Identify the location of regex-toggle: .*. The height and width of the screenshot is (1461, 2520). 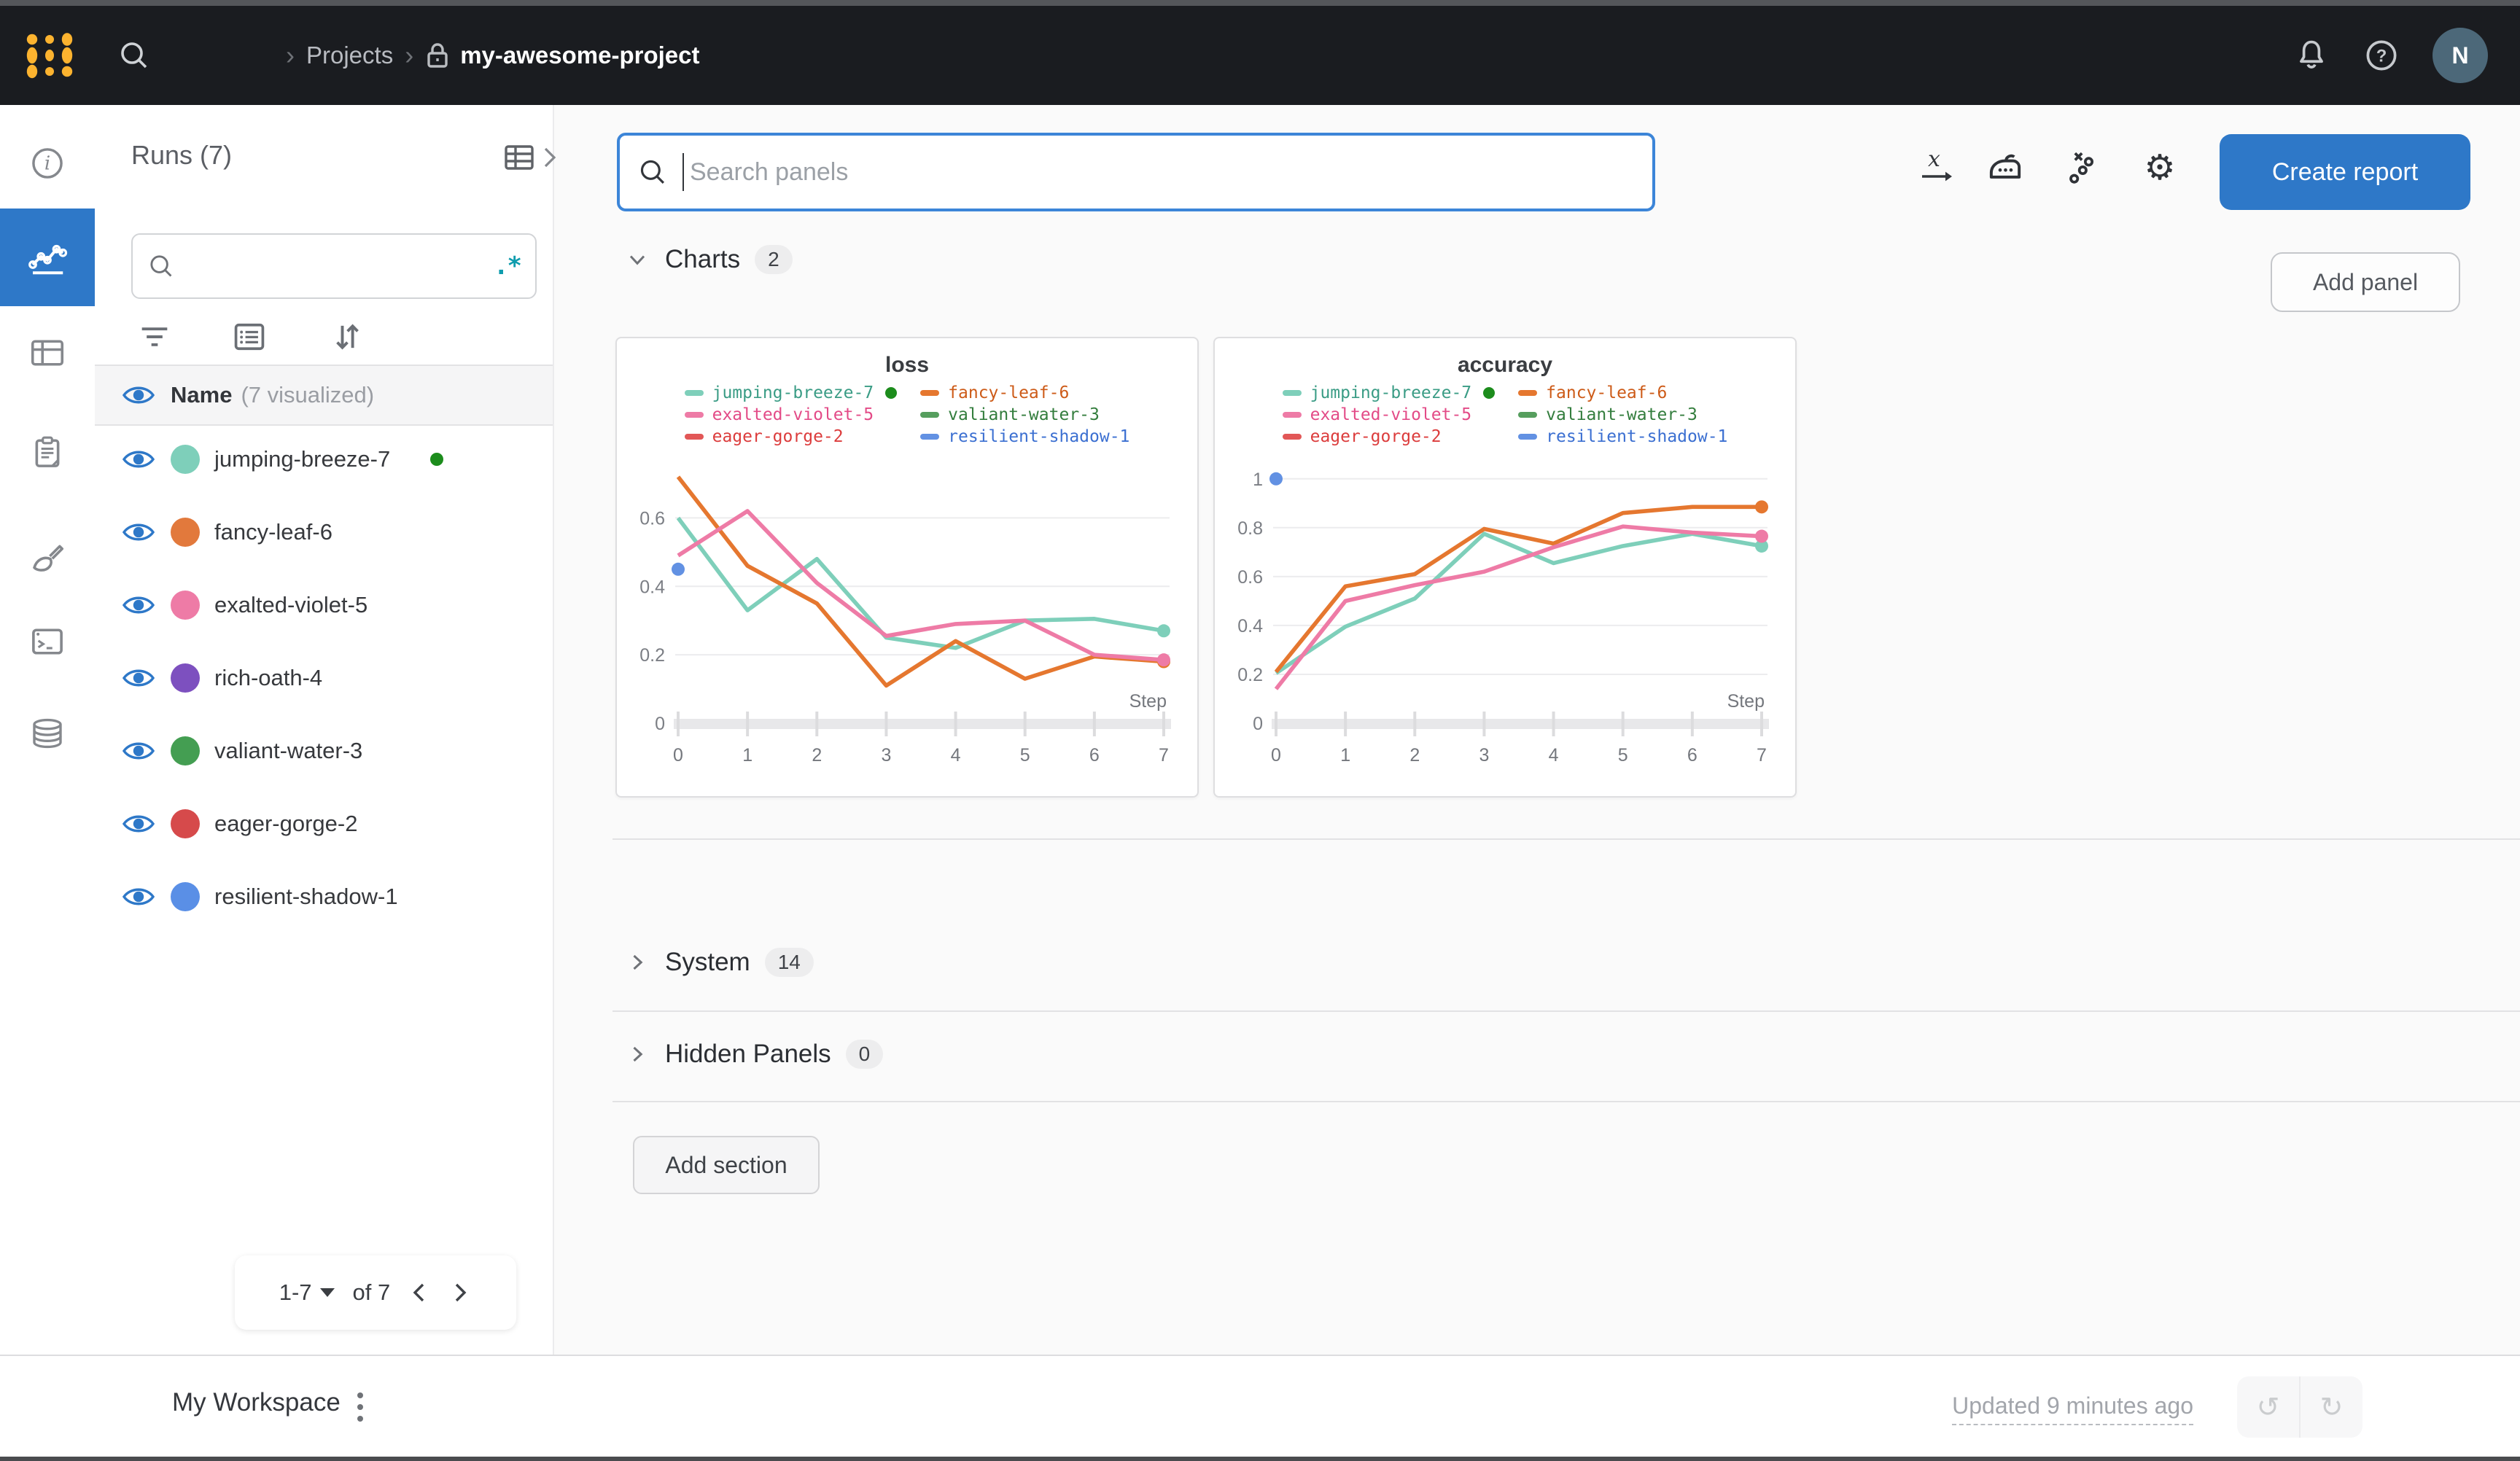
(508, 266).